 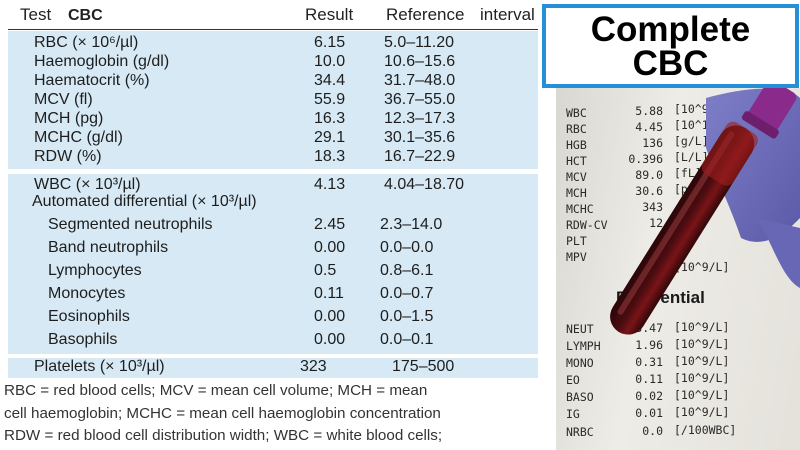 What do you see at coordinates (425, 14) in the screenshot?
I see `header-reference: Reference` at bounding box center [425, 14].